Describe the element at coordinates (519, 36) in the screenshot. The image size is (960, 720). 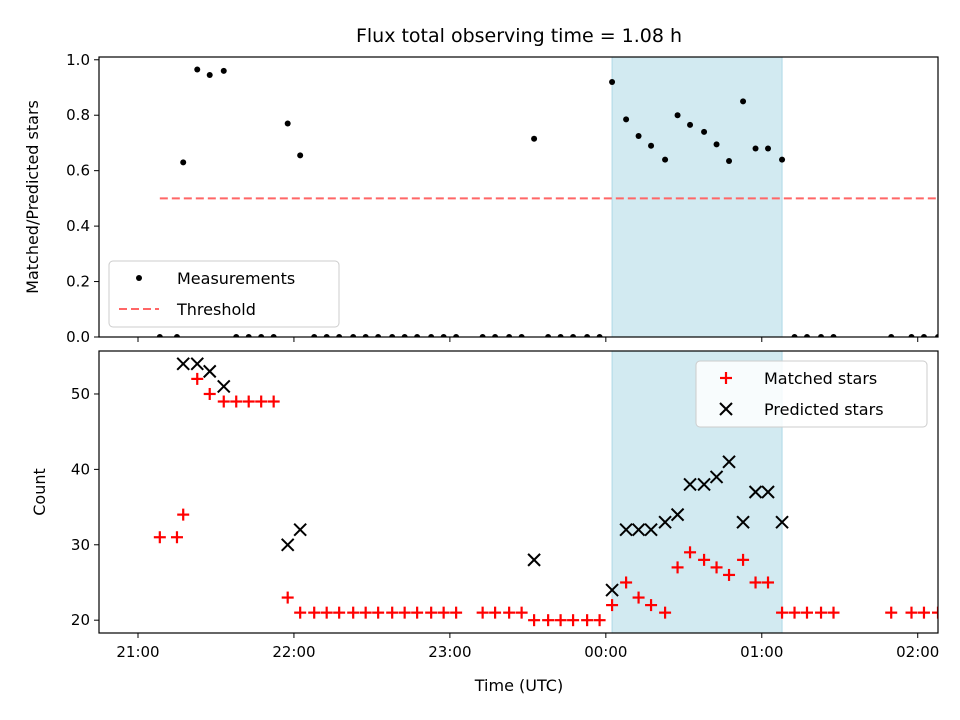
I see `chart-title: Flux total observing time = 1.08 h` at that location.